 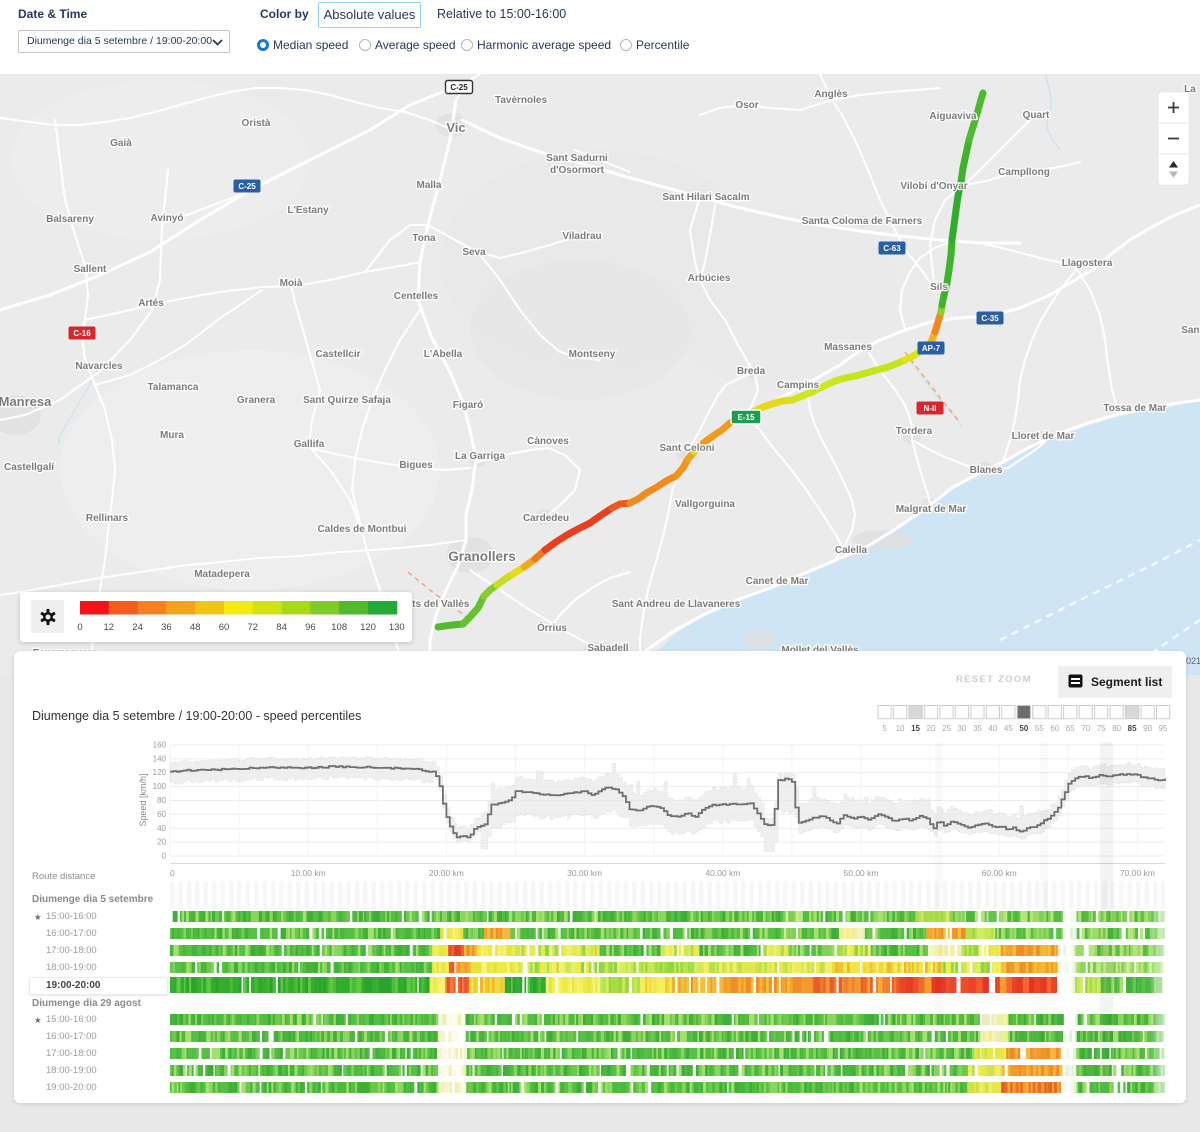 I want to click on svg-text: Anglès, so click(x=831, y=94).